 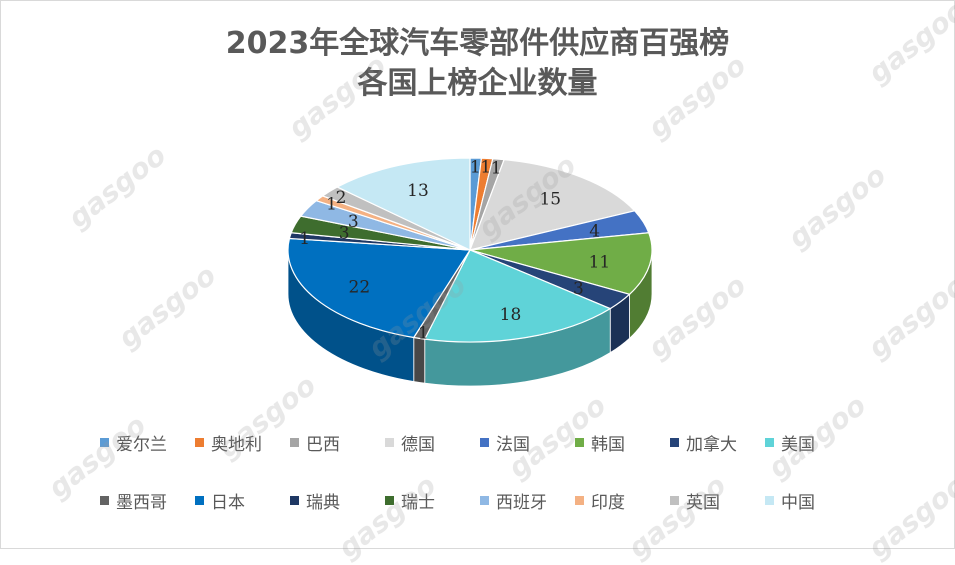 What do you see at coordinates (711, 444) in the screenshot?
I see `legend-label: 加拿大` at bounding box center [711, 444].